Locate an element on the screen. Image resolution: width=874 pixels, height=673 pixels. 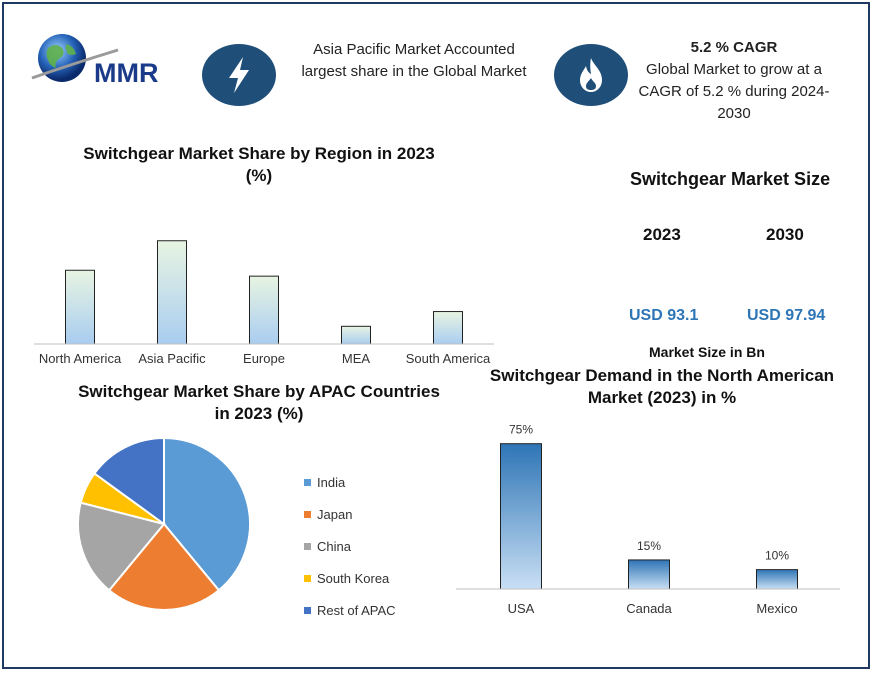
slice-japan is located at coordinates (164, 566).